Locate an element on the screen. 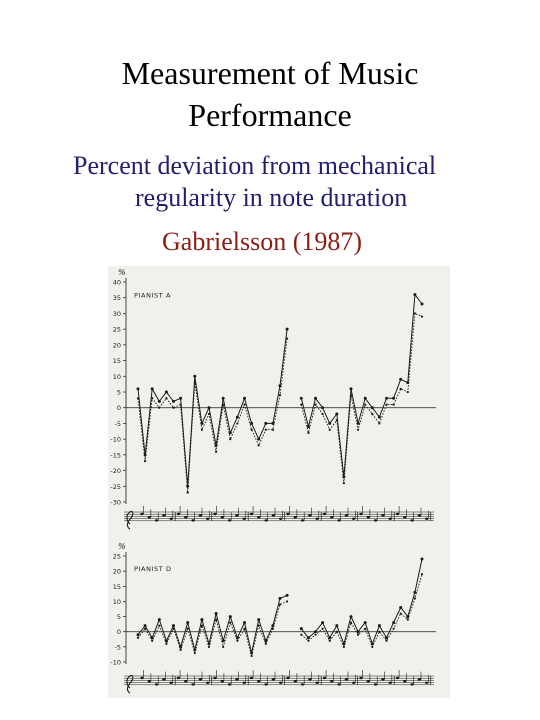 The width and height of the screenshot is (540, 720). y-tick-label: -20 is located at coordinates (115, 471).